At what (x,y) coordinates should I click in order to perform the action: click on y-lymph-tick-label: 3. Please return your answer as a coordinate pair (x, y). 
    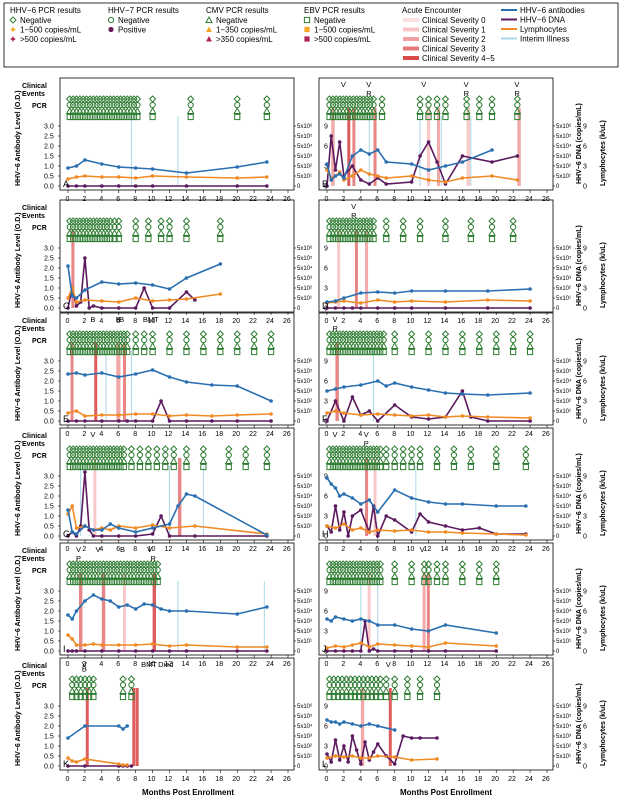
    Looking at the image, I should click on (585, 289).